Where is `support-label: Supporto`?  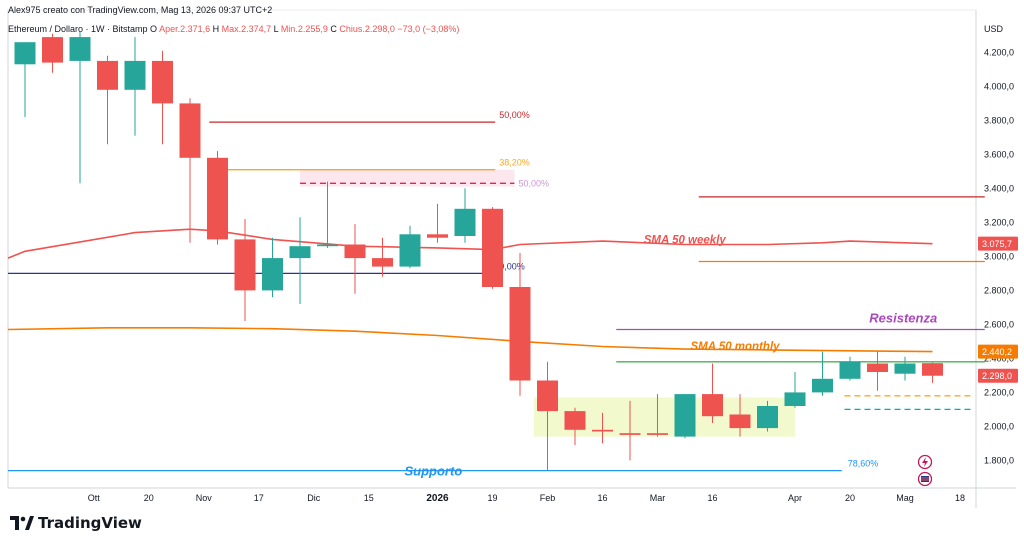 support-label: Supporto is located at coordinates (434, 471).